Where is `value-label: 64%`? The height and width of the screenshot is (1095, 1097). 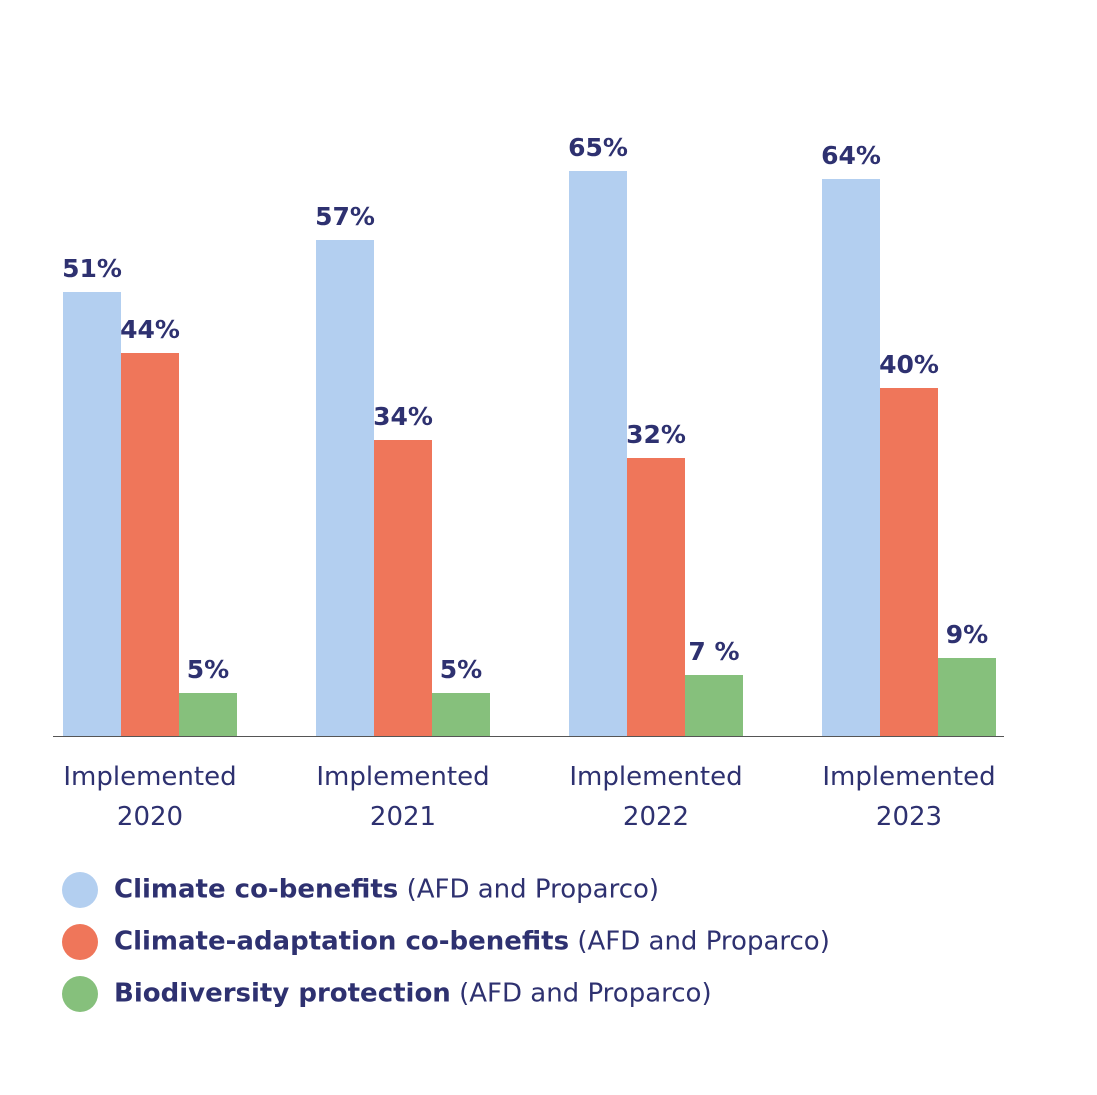
value-label: 64% is located at coordinates (851, 156).